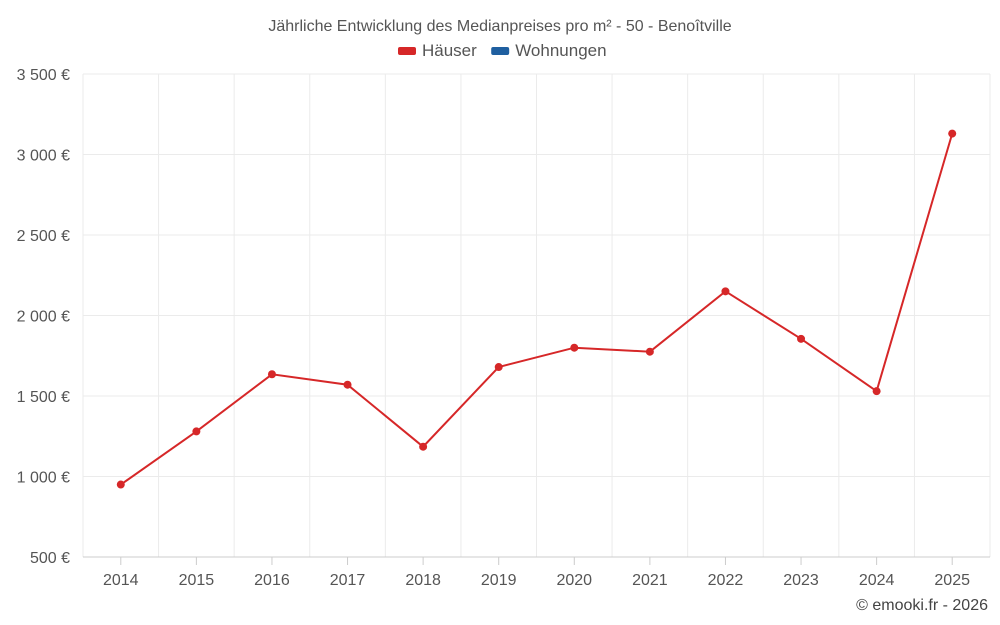  I want to click on y-tick-label: 2 500 €, so click(43, 236).